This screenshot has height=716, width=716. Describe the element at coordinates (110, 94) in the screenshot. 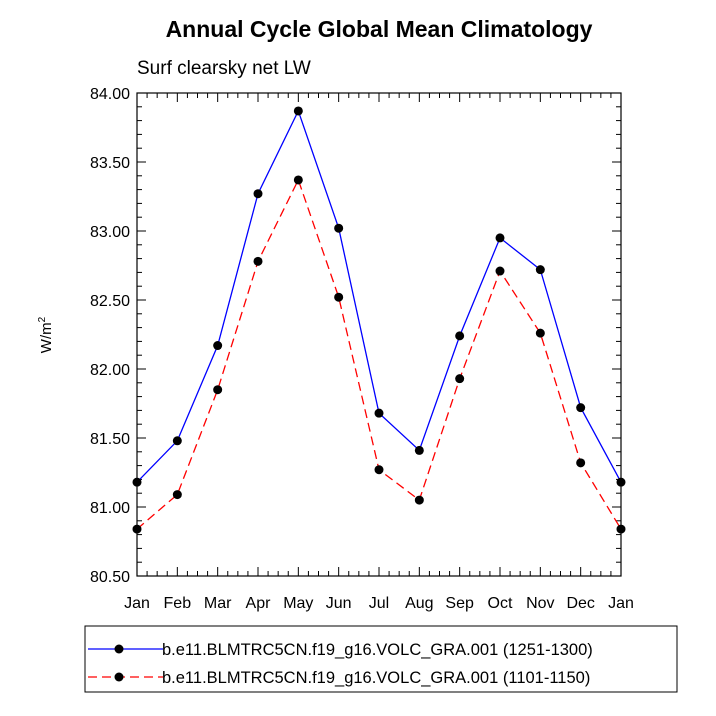

I see `y-tick-label: 84.00` at that location.